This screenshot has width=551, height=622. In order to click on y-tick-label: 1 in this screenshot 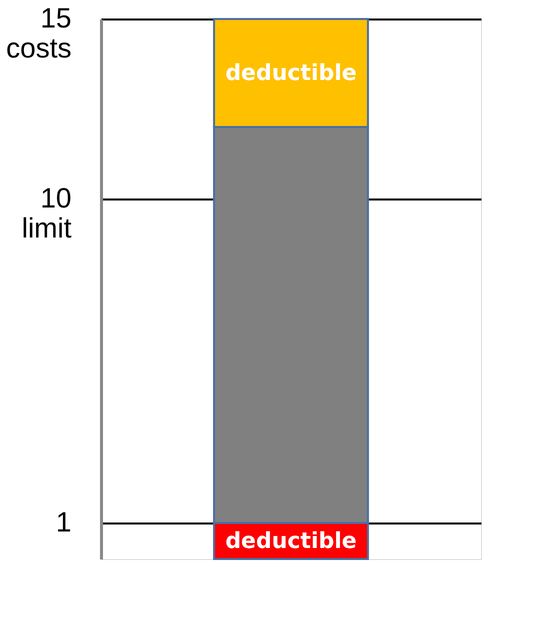, I will do `click(64, 522)`.